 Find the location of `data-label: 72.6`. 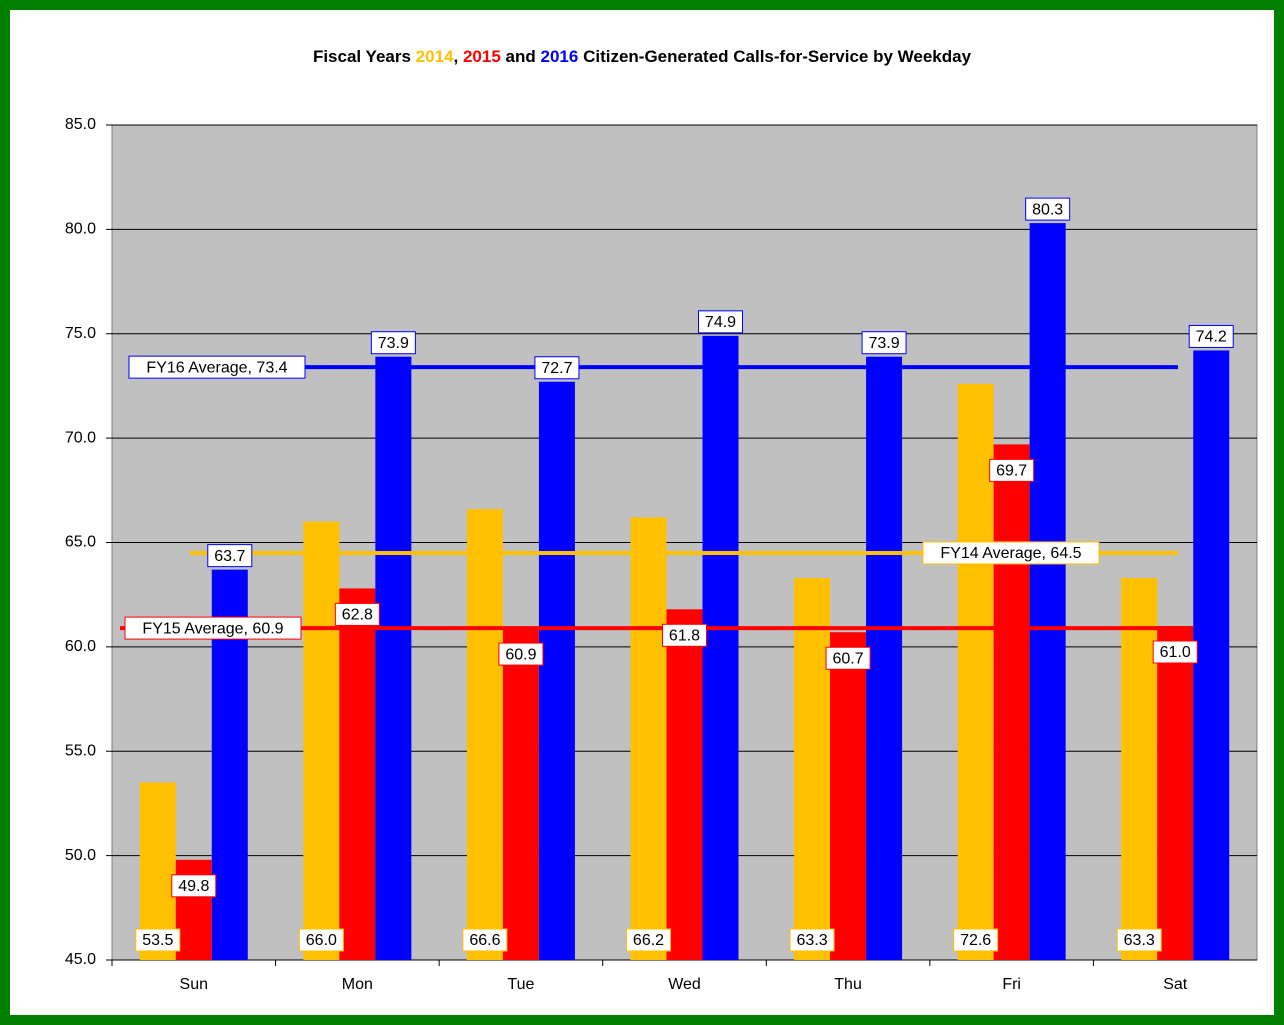

data-label: 72.6 is located at coordinates (975, 940).